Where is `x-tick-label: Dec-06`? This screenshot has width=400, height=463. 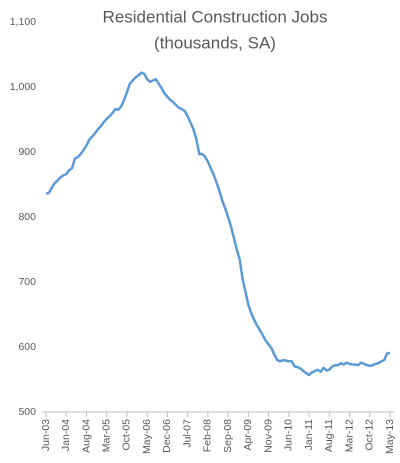 x-tick-label: Dec-06 is located at coordinates (167, 436).